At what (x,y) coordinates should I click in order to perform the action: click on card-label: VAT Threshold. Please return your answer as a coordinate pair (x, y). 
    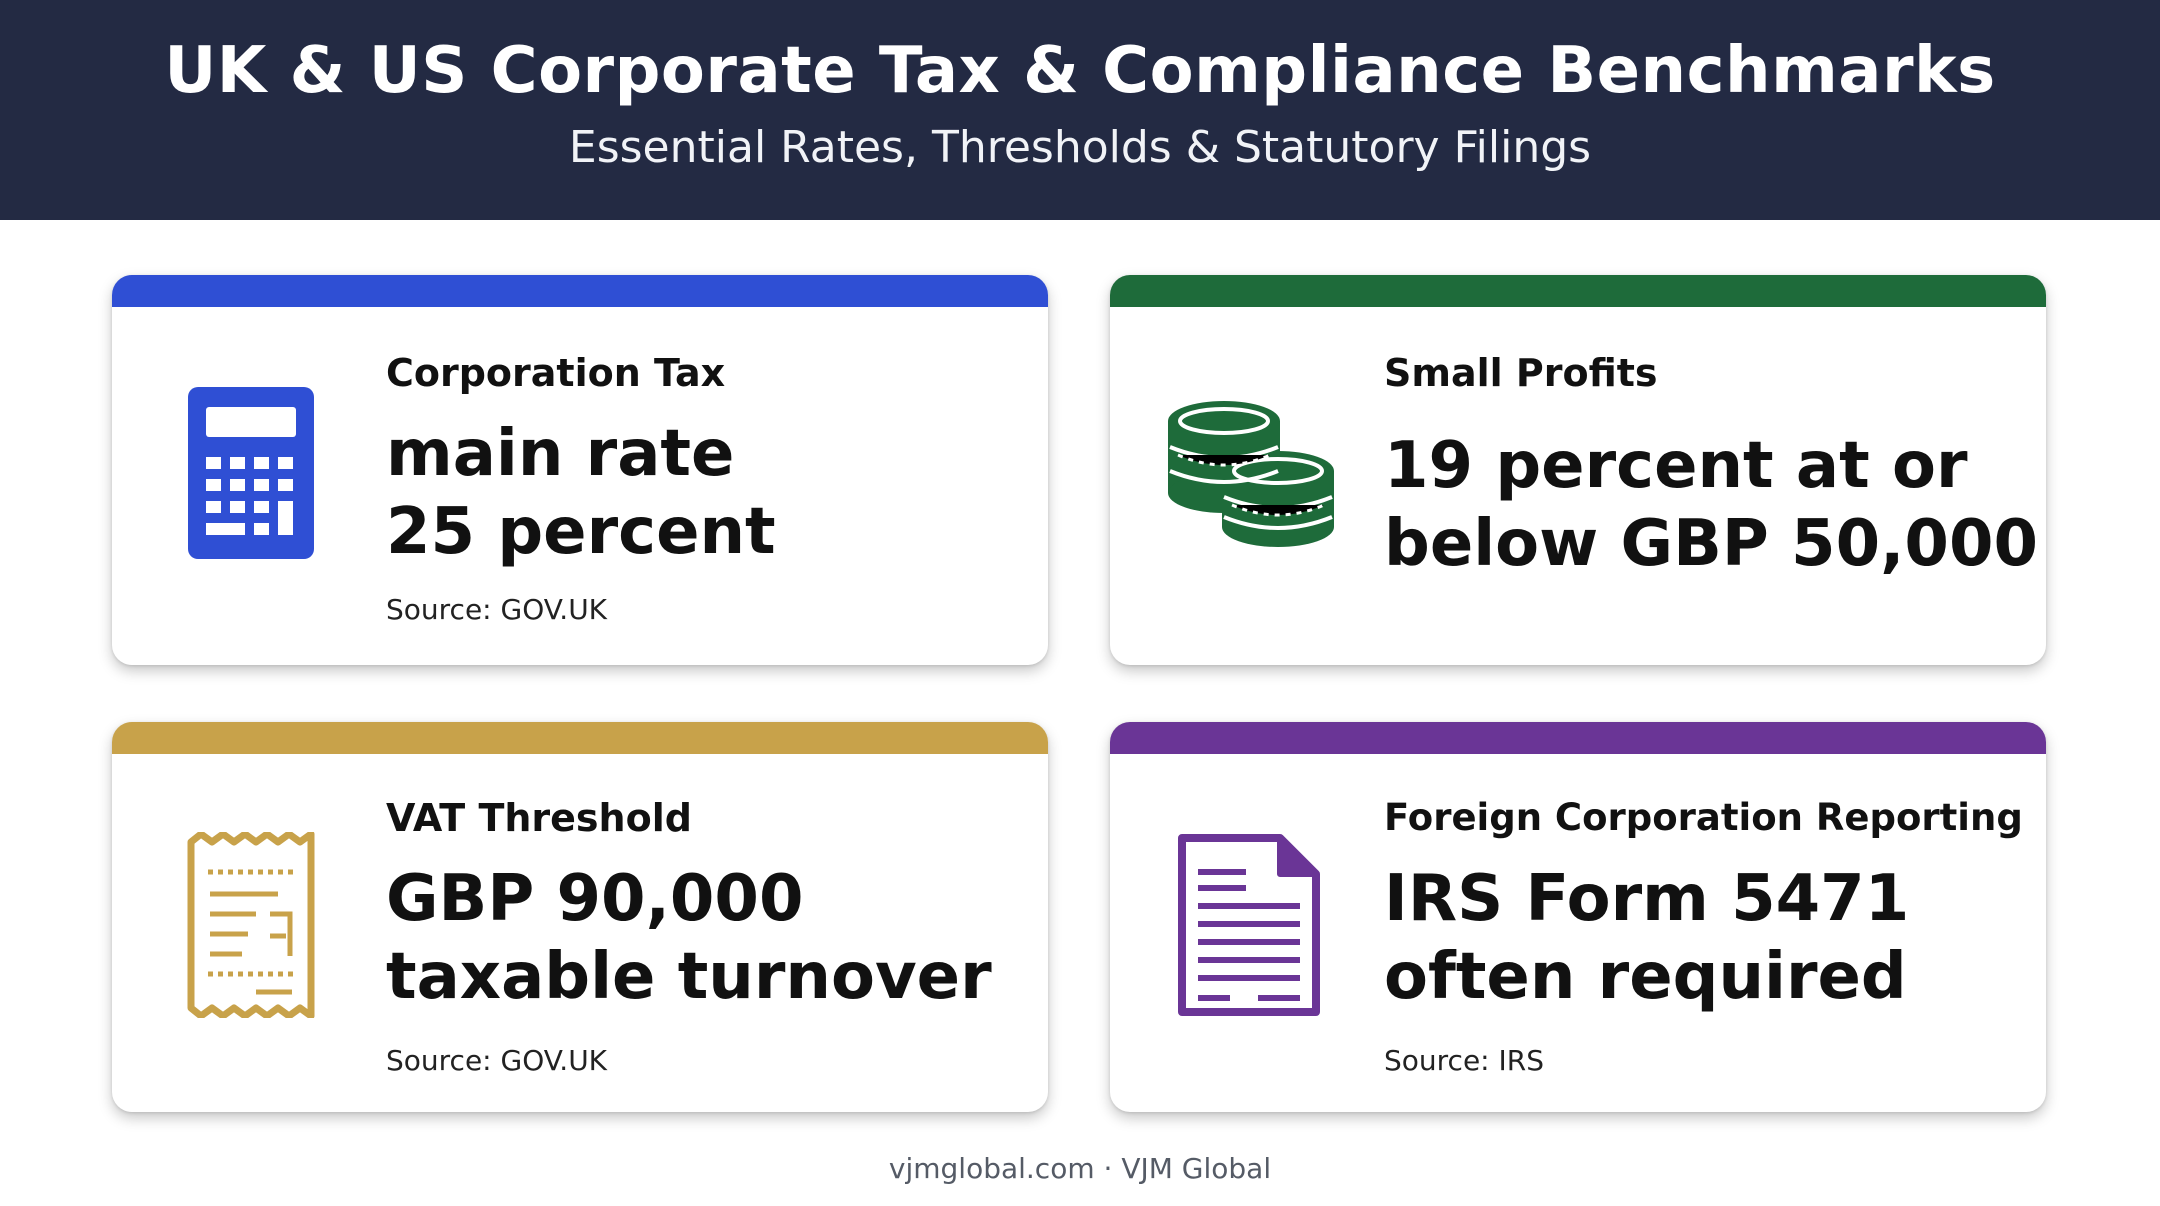
    Looking at the image, I should click on (539, 818).